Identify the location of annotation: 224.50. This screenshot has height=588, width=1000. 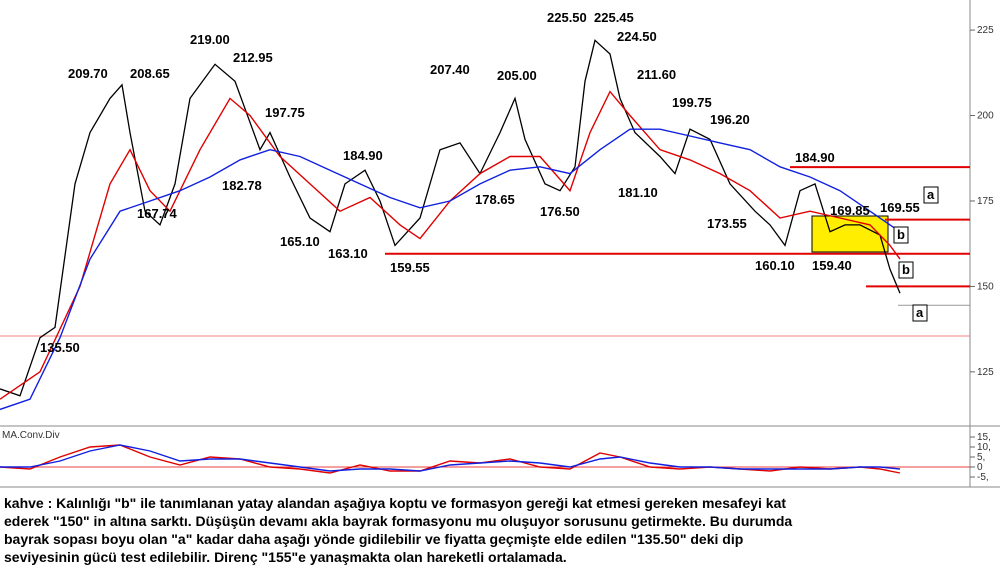
(637, 36).